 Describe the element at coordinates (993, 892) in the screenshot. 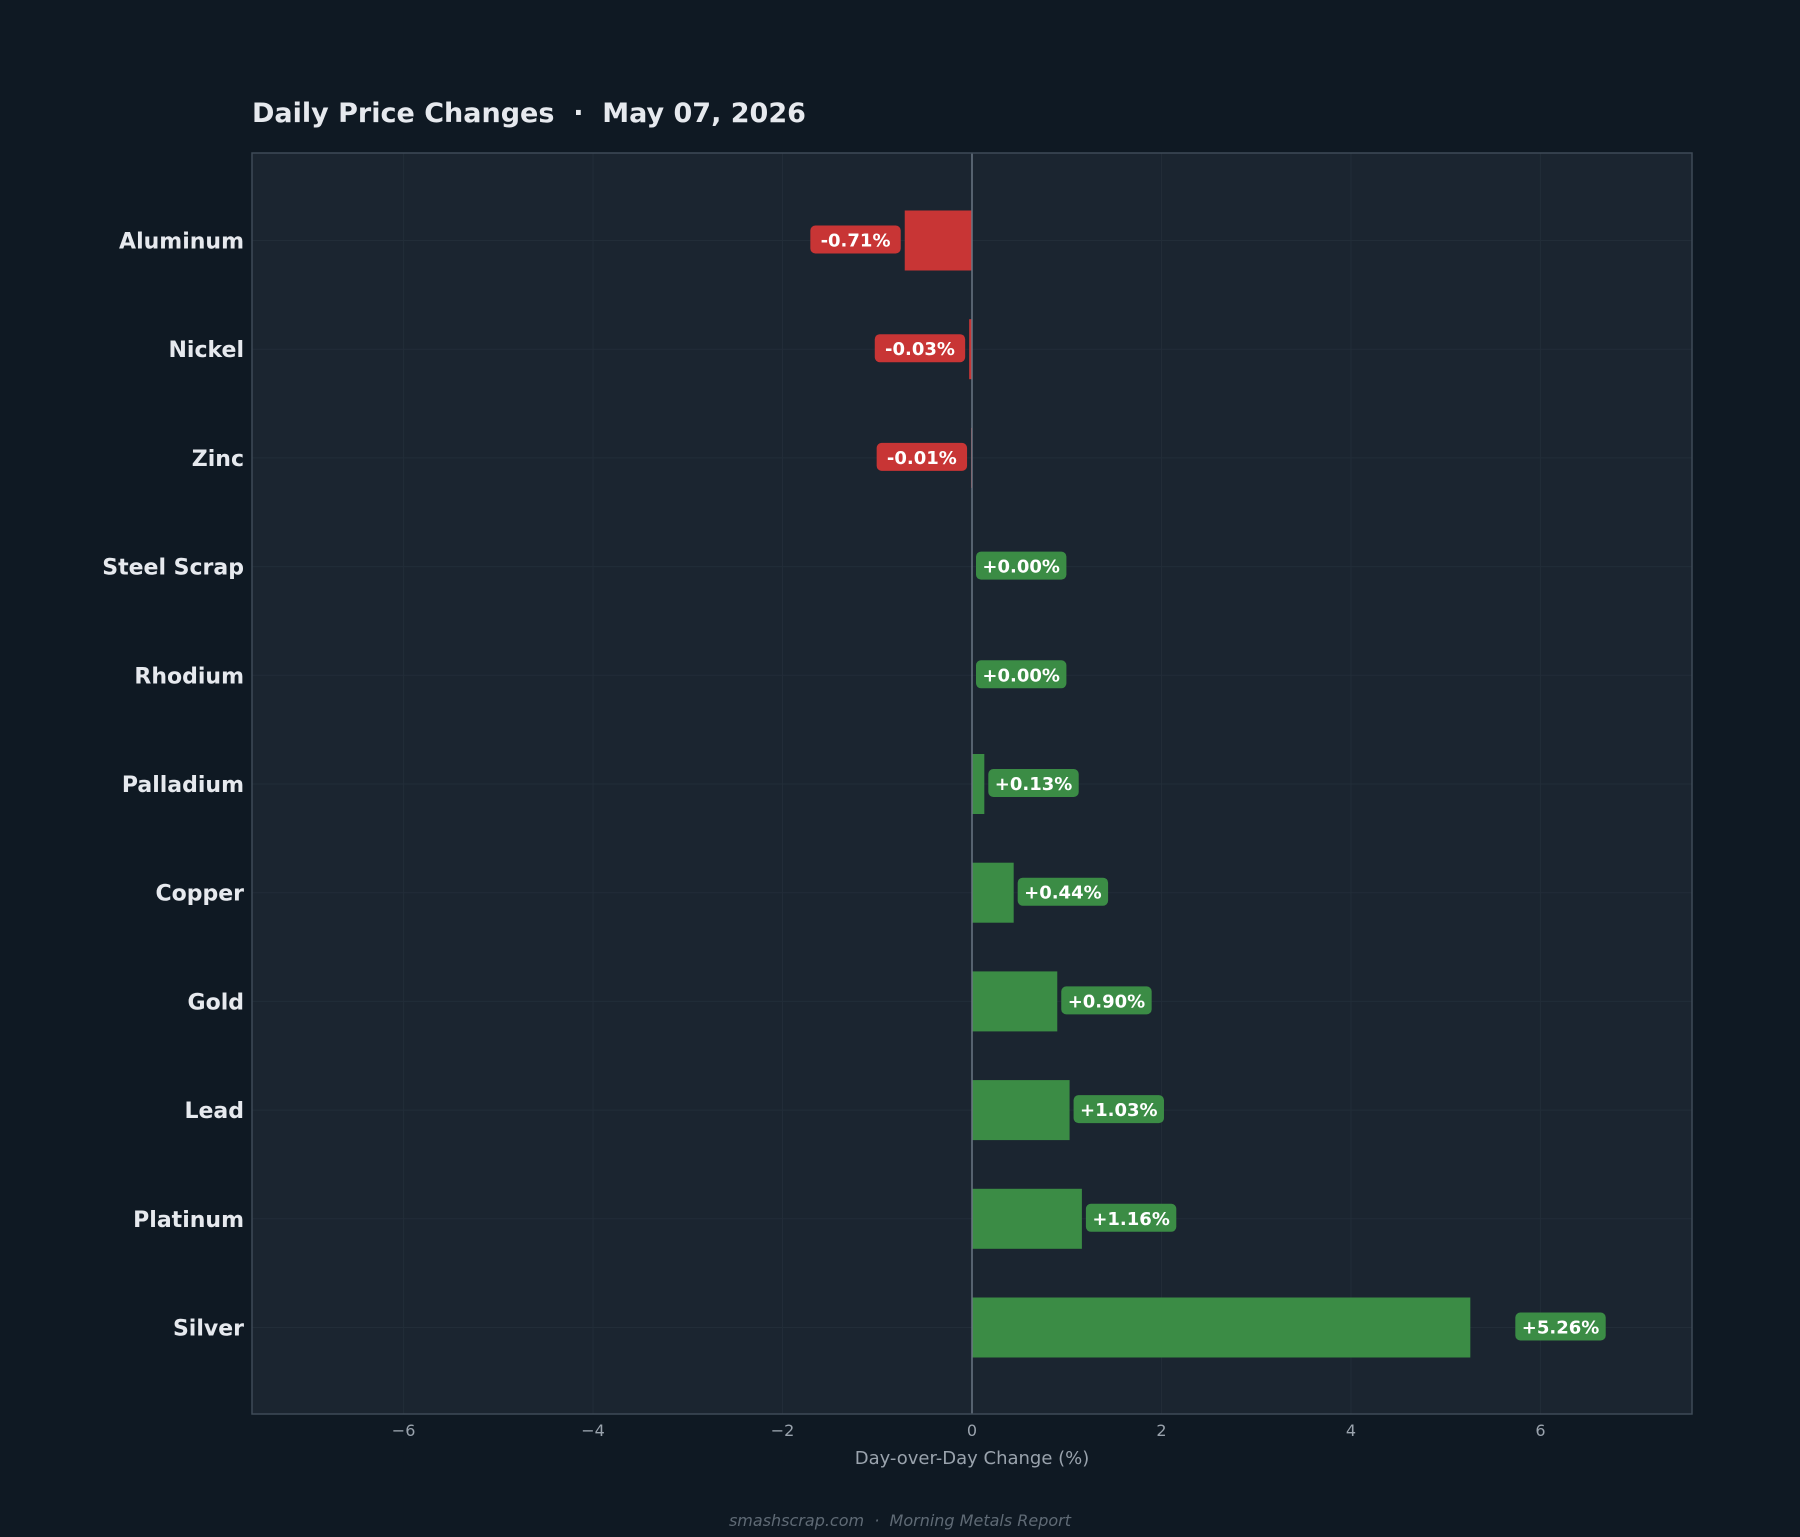

I see `bar-copper` at that location.